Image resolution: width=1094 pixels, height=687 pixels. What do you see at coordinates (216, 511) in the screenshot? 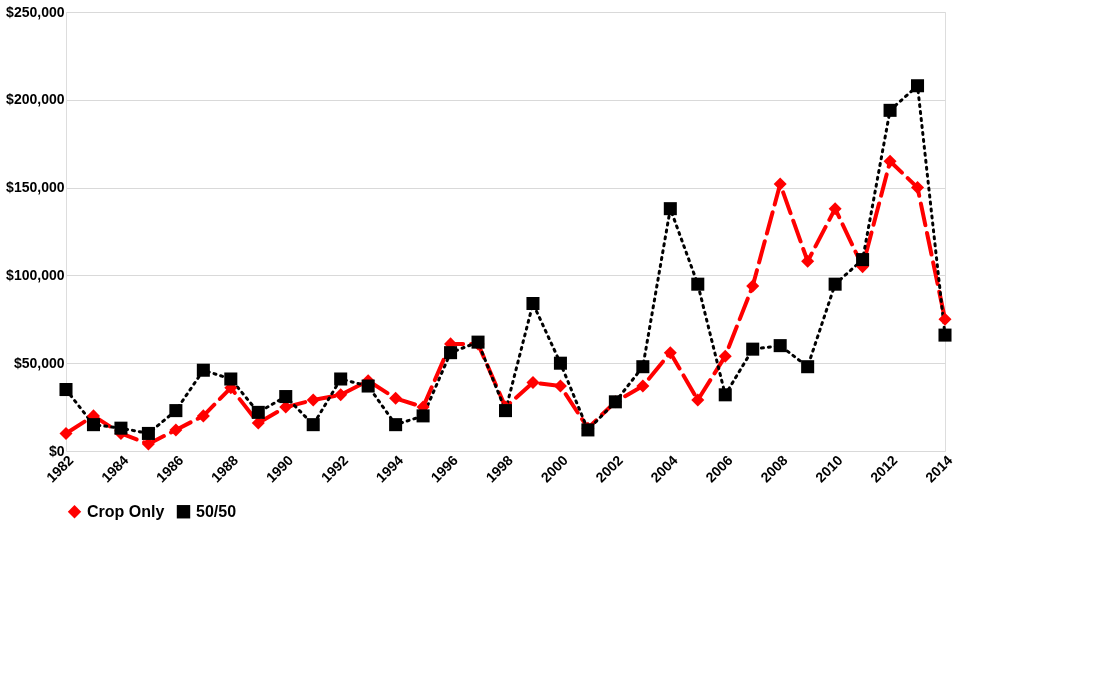
I see `legend-label: 50/50` at bounding box center [216, 511].